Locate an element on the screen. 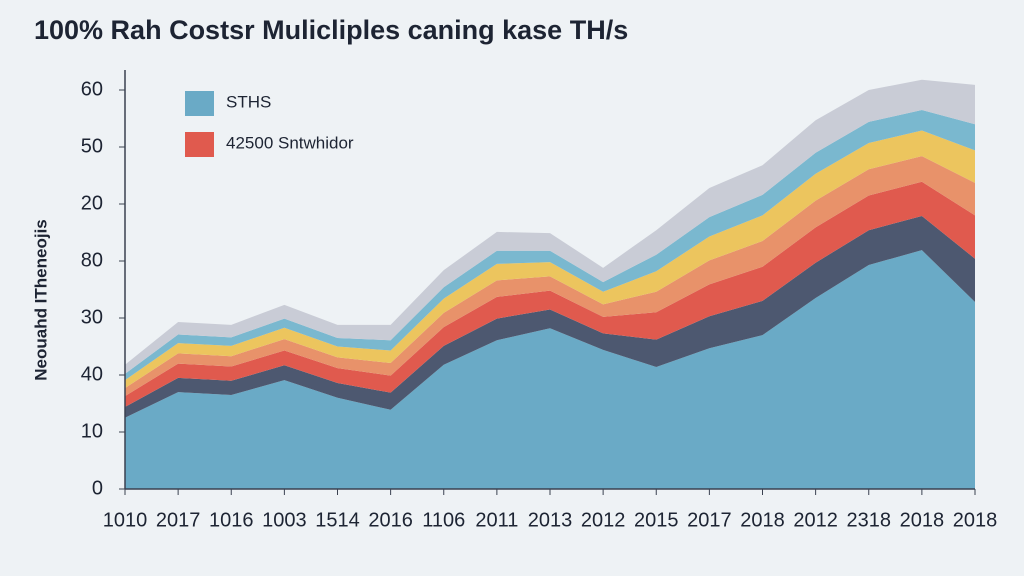 The width and height of the screenshot is (1024, 576). x-tick-label: 2015 is located at coordinates (656, 520).